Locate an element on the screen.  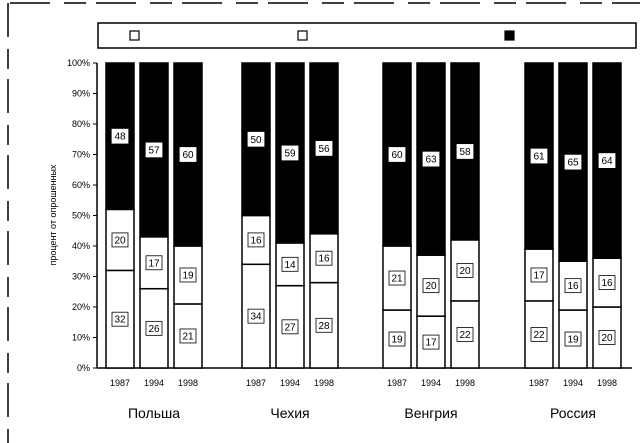
segment-label: 64 is located at coordinates (607, 161).